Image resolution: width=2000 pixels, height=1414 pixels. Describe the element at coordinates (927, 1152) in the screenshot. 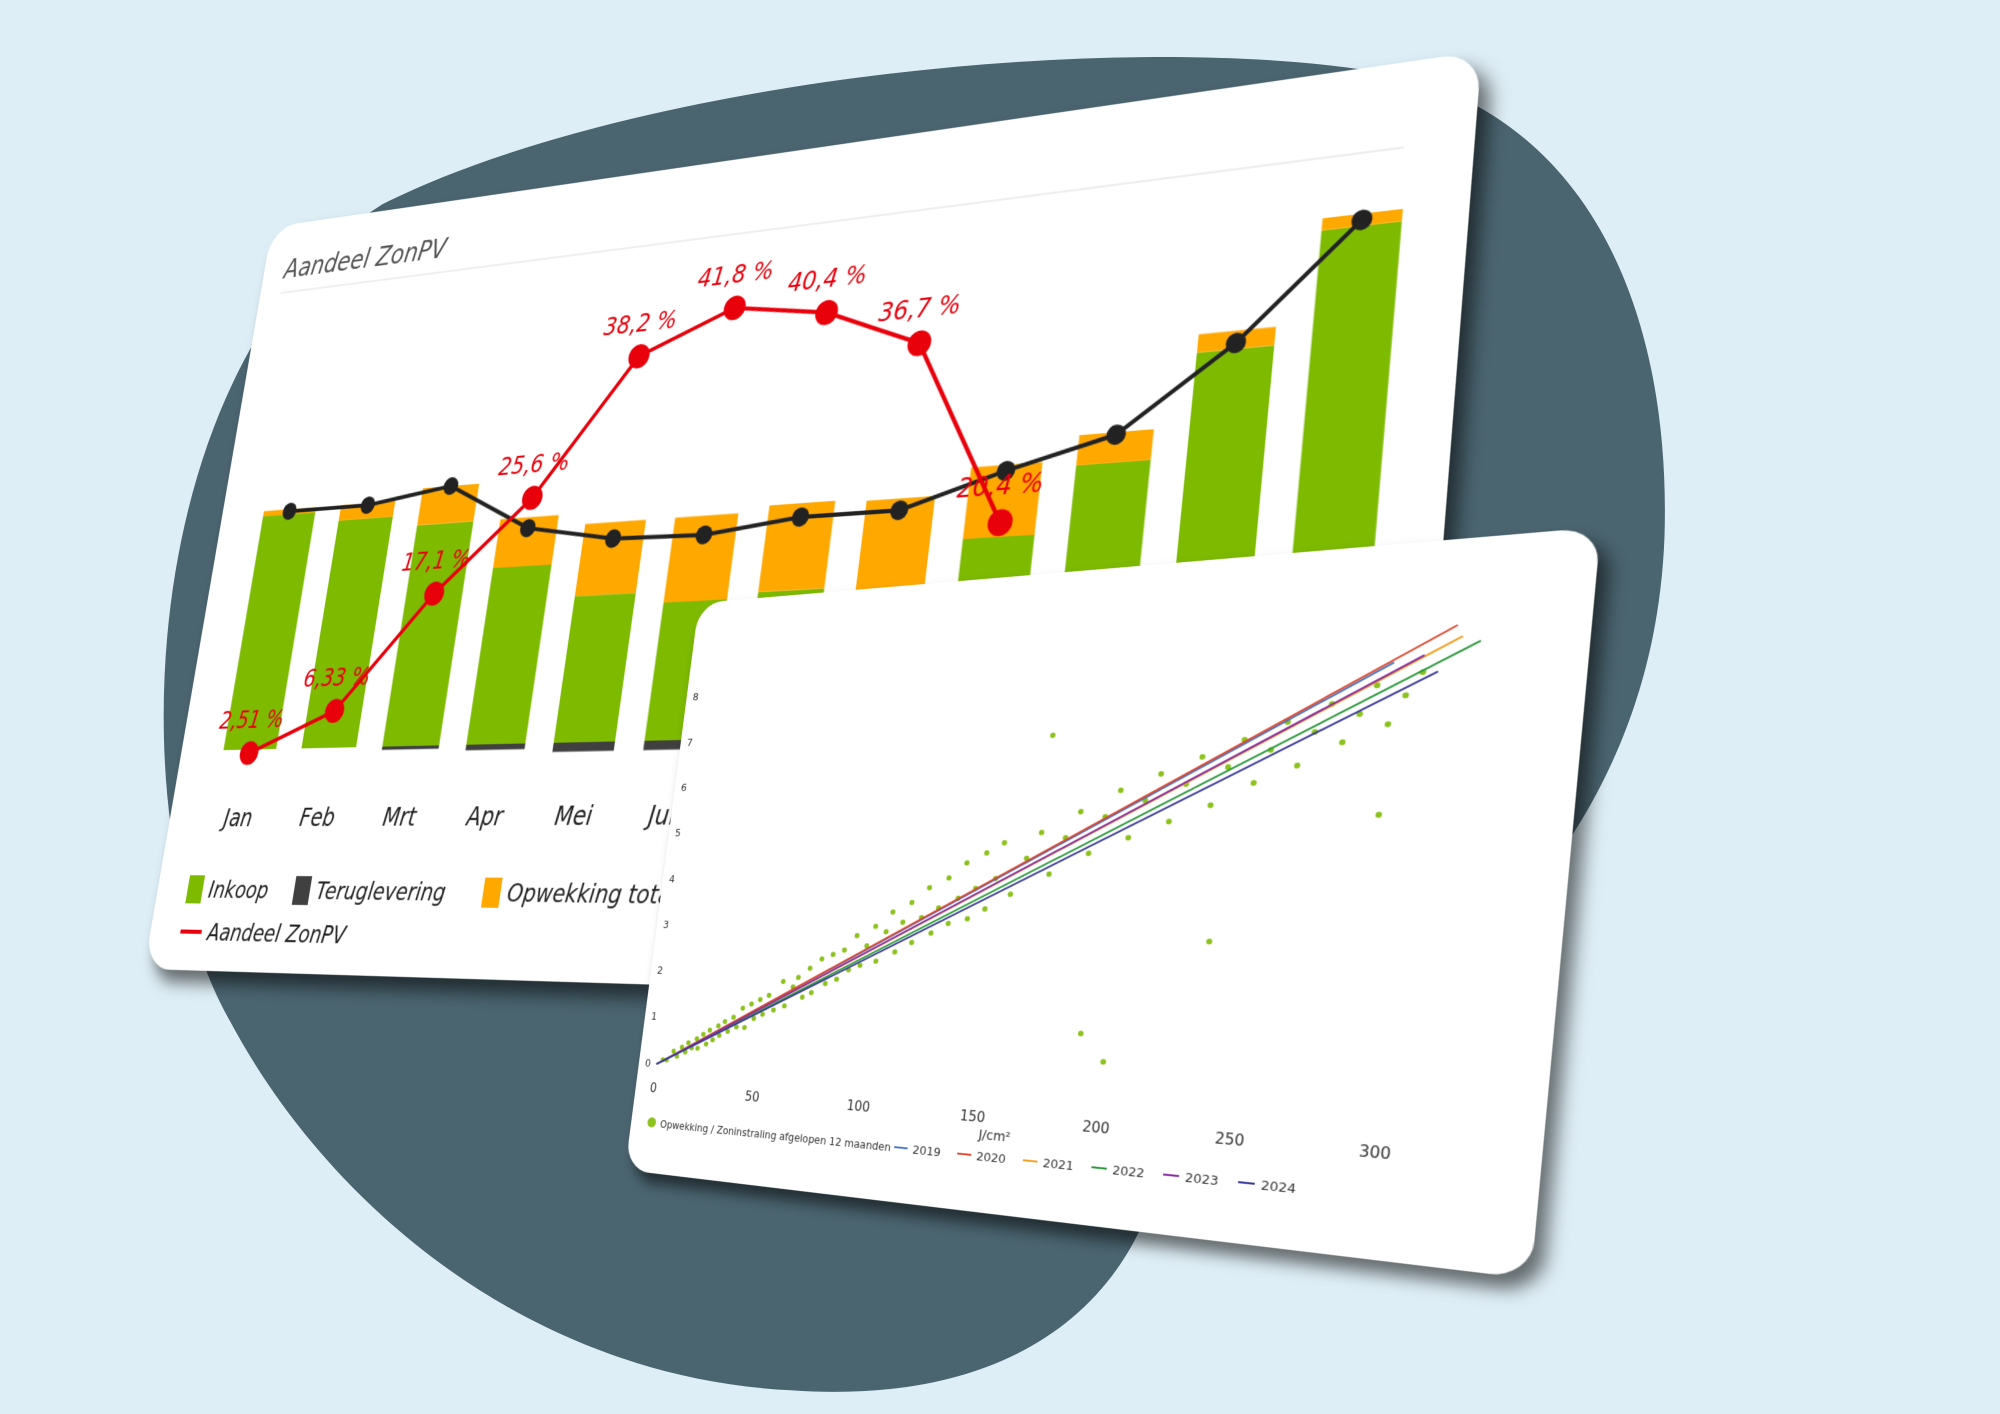

I see `legend-label: 2019` at that location.